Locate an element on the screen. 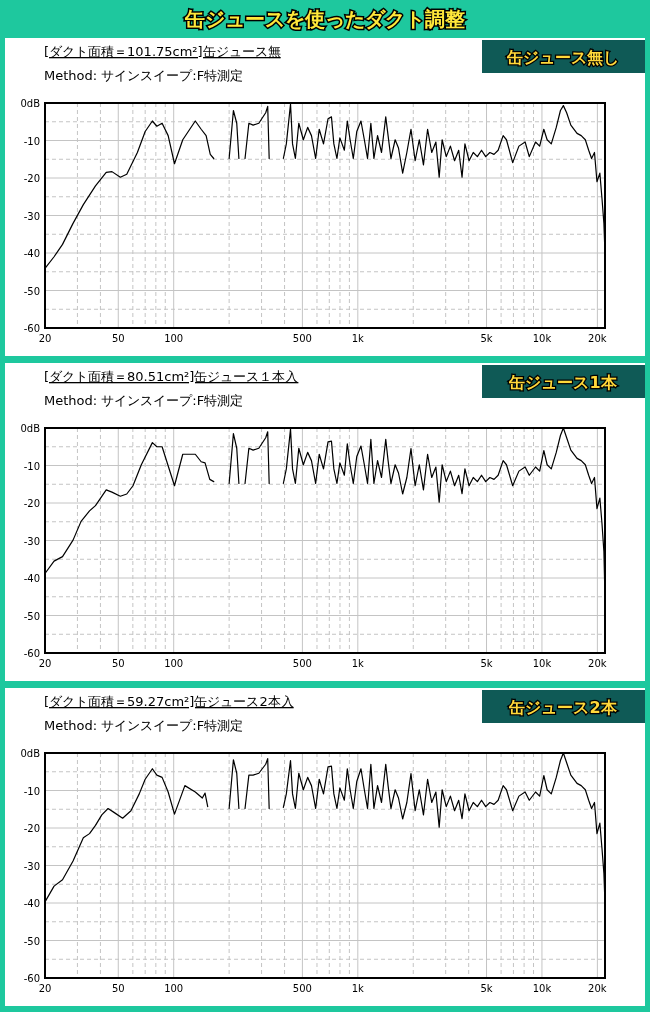 The height and width of the screenshot is (1012, 650). text: 缶ジュース2本 is located at coordinates (563, 707).